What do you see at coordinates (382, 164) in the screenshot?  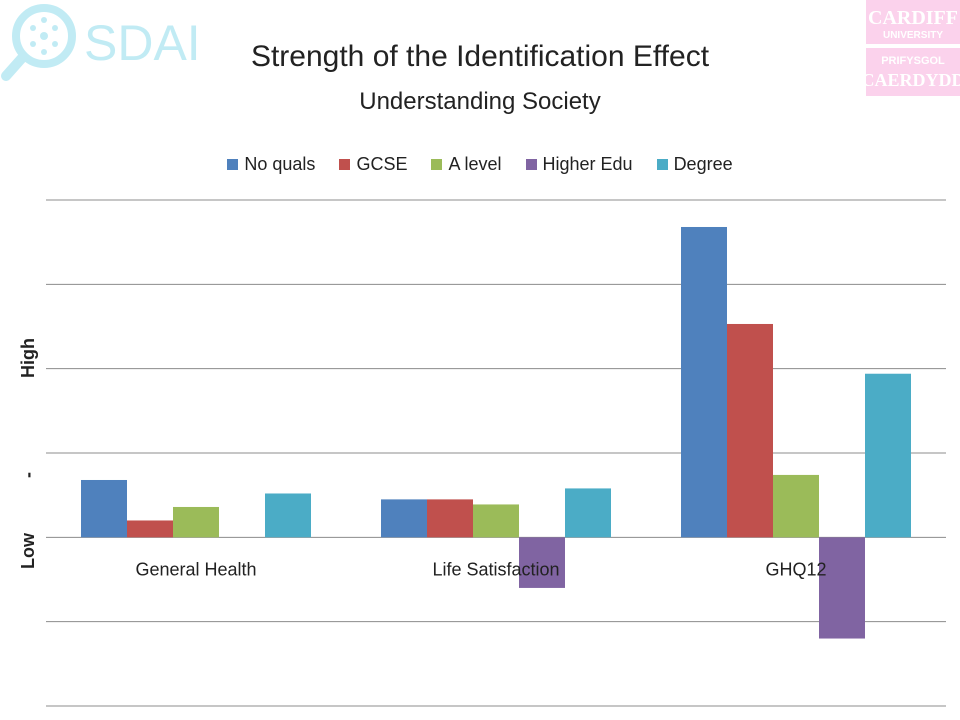 I see `legend-label: GCSE` at bounding box center [382, 164].